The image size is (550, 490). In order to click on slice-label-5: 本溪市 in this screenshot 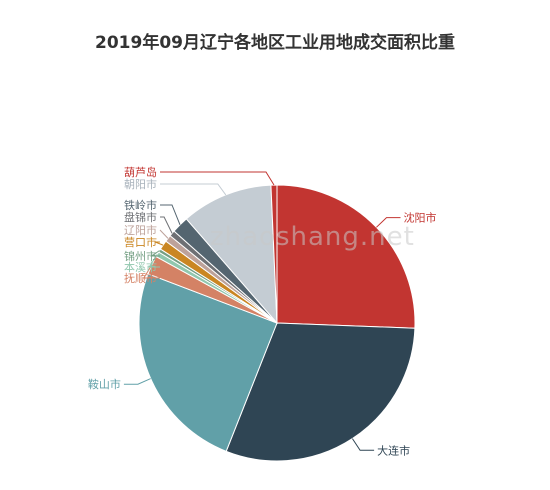, I will do `click(140, 267)`.